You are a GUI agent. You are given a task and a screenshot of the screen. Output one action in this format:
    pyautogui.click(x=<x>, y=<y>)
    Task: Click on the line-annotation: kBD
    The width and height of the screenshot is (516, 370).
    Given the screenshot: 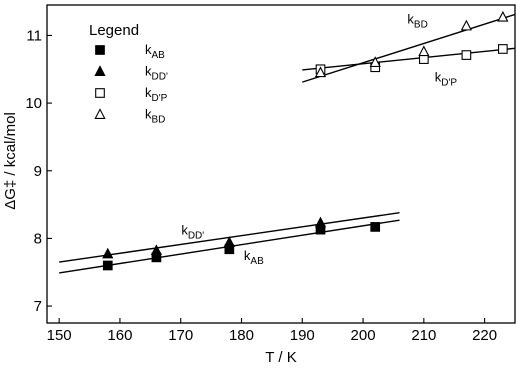 What is the action you would take?
    pyautogui.click(x=417, y=20)
    